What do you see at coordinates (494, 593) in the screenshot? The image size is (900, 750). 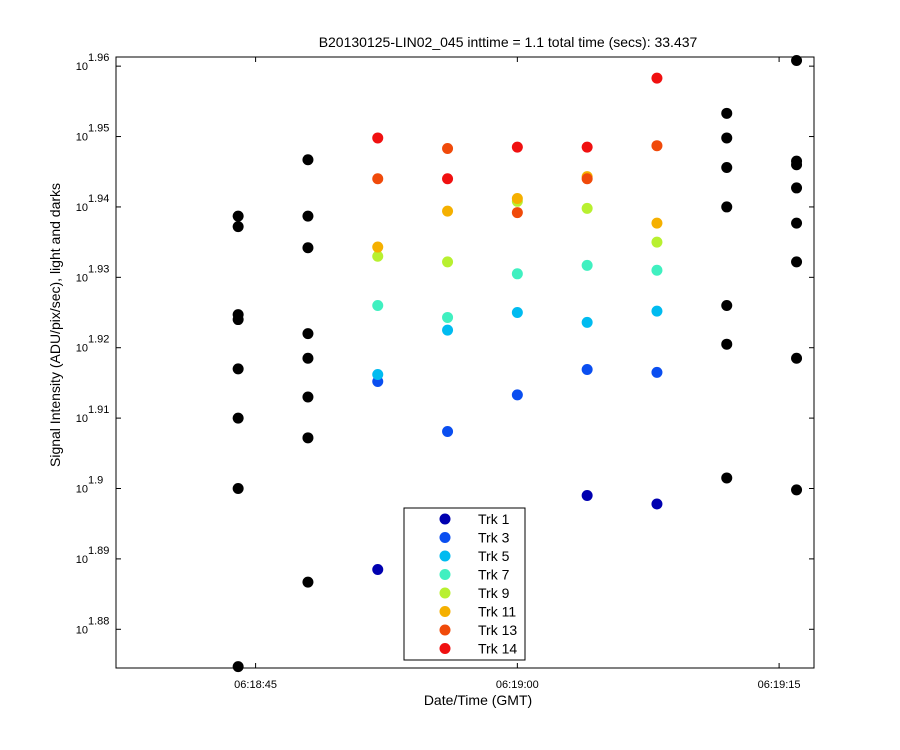 I see `legend-label: Trk 9` at bounding box center [494, 593].